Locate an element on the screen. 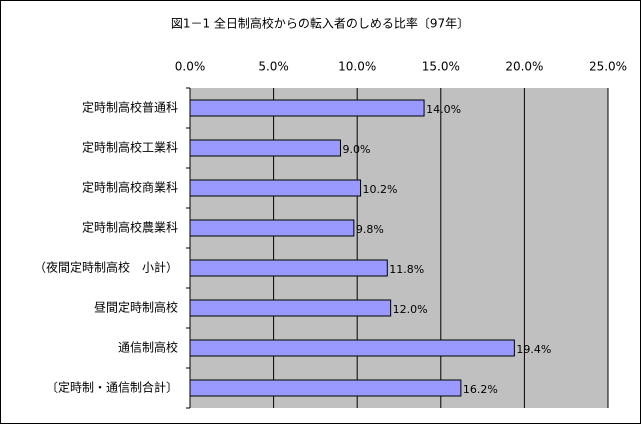 This screenshot has width=641, height=424. y-tick-label: 定時制高校農業科 is located at coordinates (130, 227).